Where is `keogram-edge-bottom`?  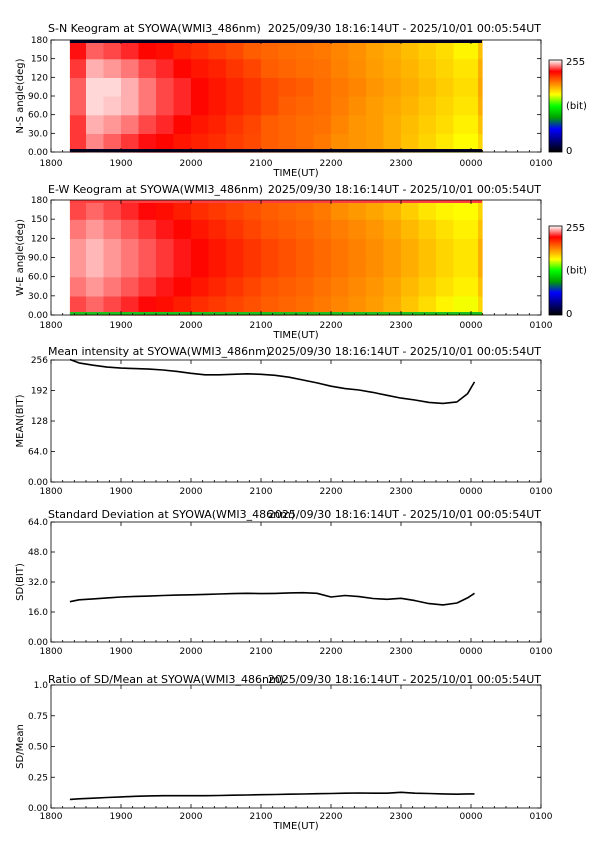
keogram-edge-bottom is located at coordinates (276, 150).